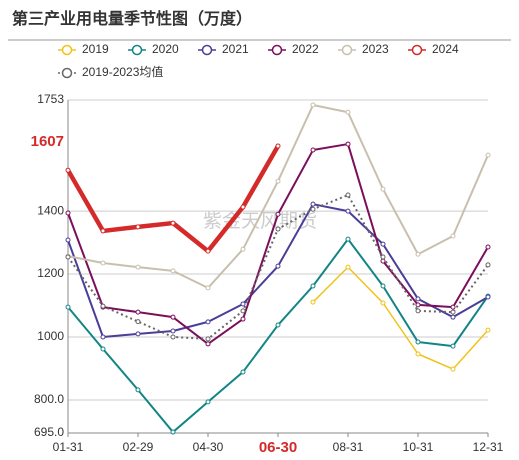 The width and height of the screenshot is (519, 460). Describe the element at coordinates (260, 221) in the screenshot. I see `watermark: 紫金天风期货` at that location.